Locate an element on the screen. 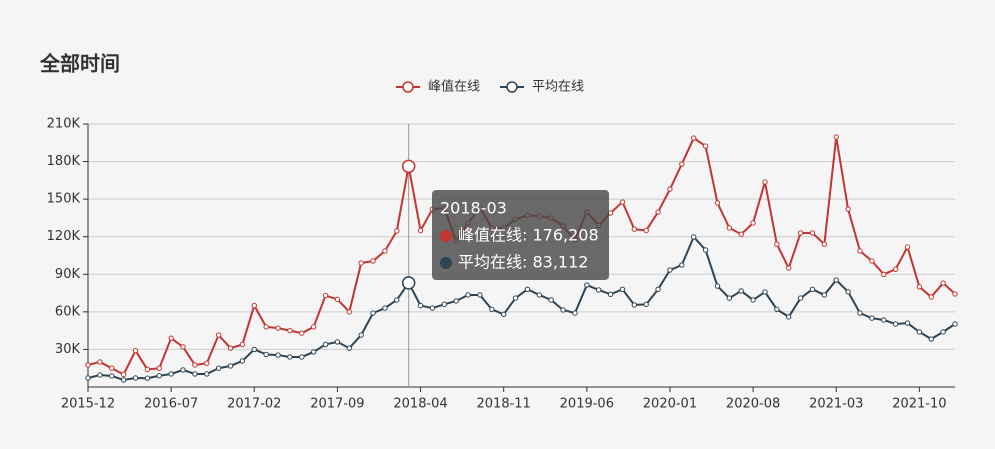  x-tick-label: 2021-03 is located at coordinates (836, 404).